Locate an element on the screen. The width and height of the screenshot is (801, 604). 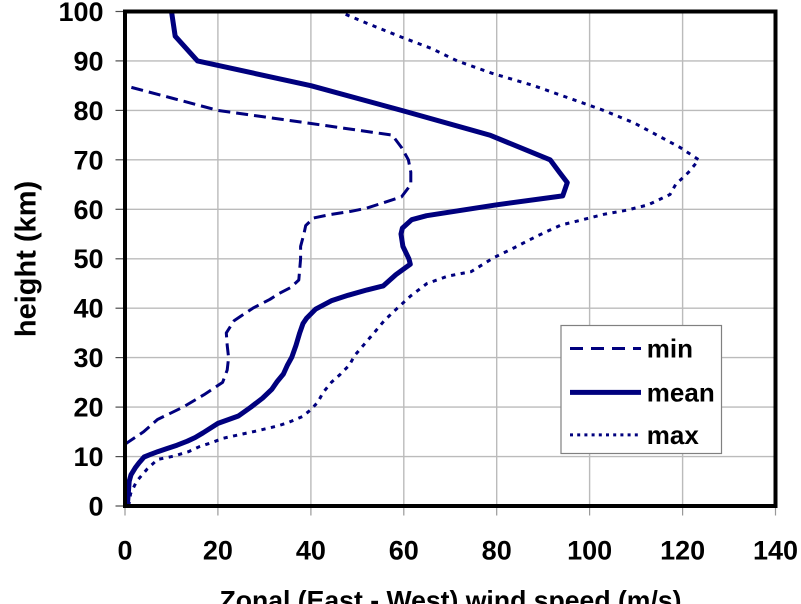
svg-text: 10 is located at coordinates (88, 457).